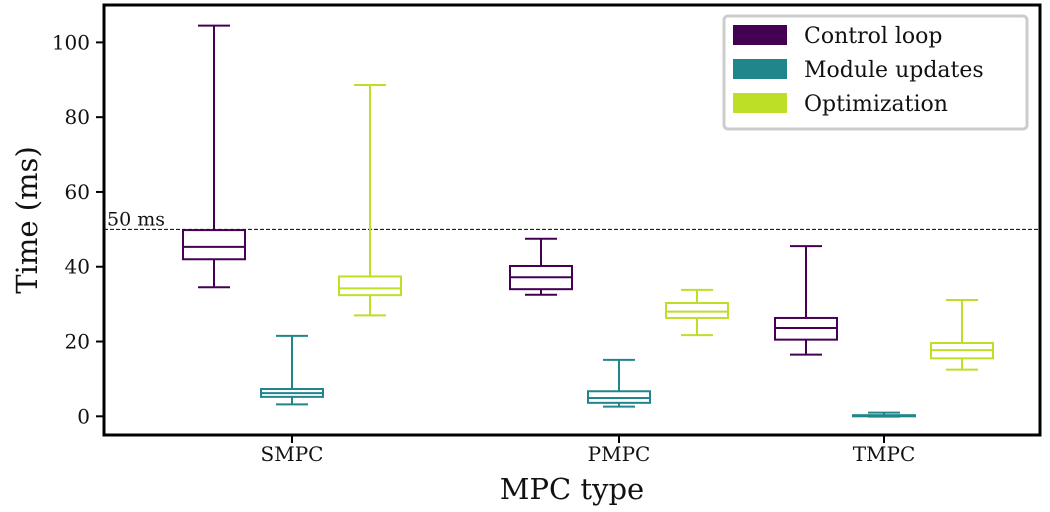  I want to click on legend-frame, so click(875, 72).